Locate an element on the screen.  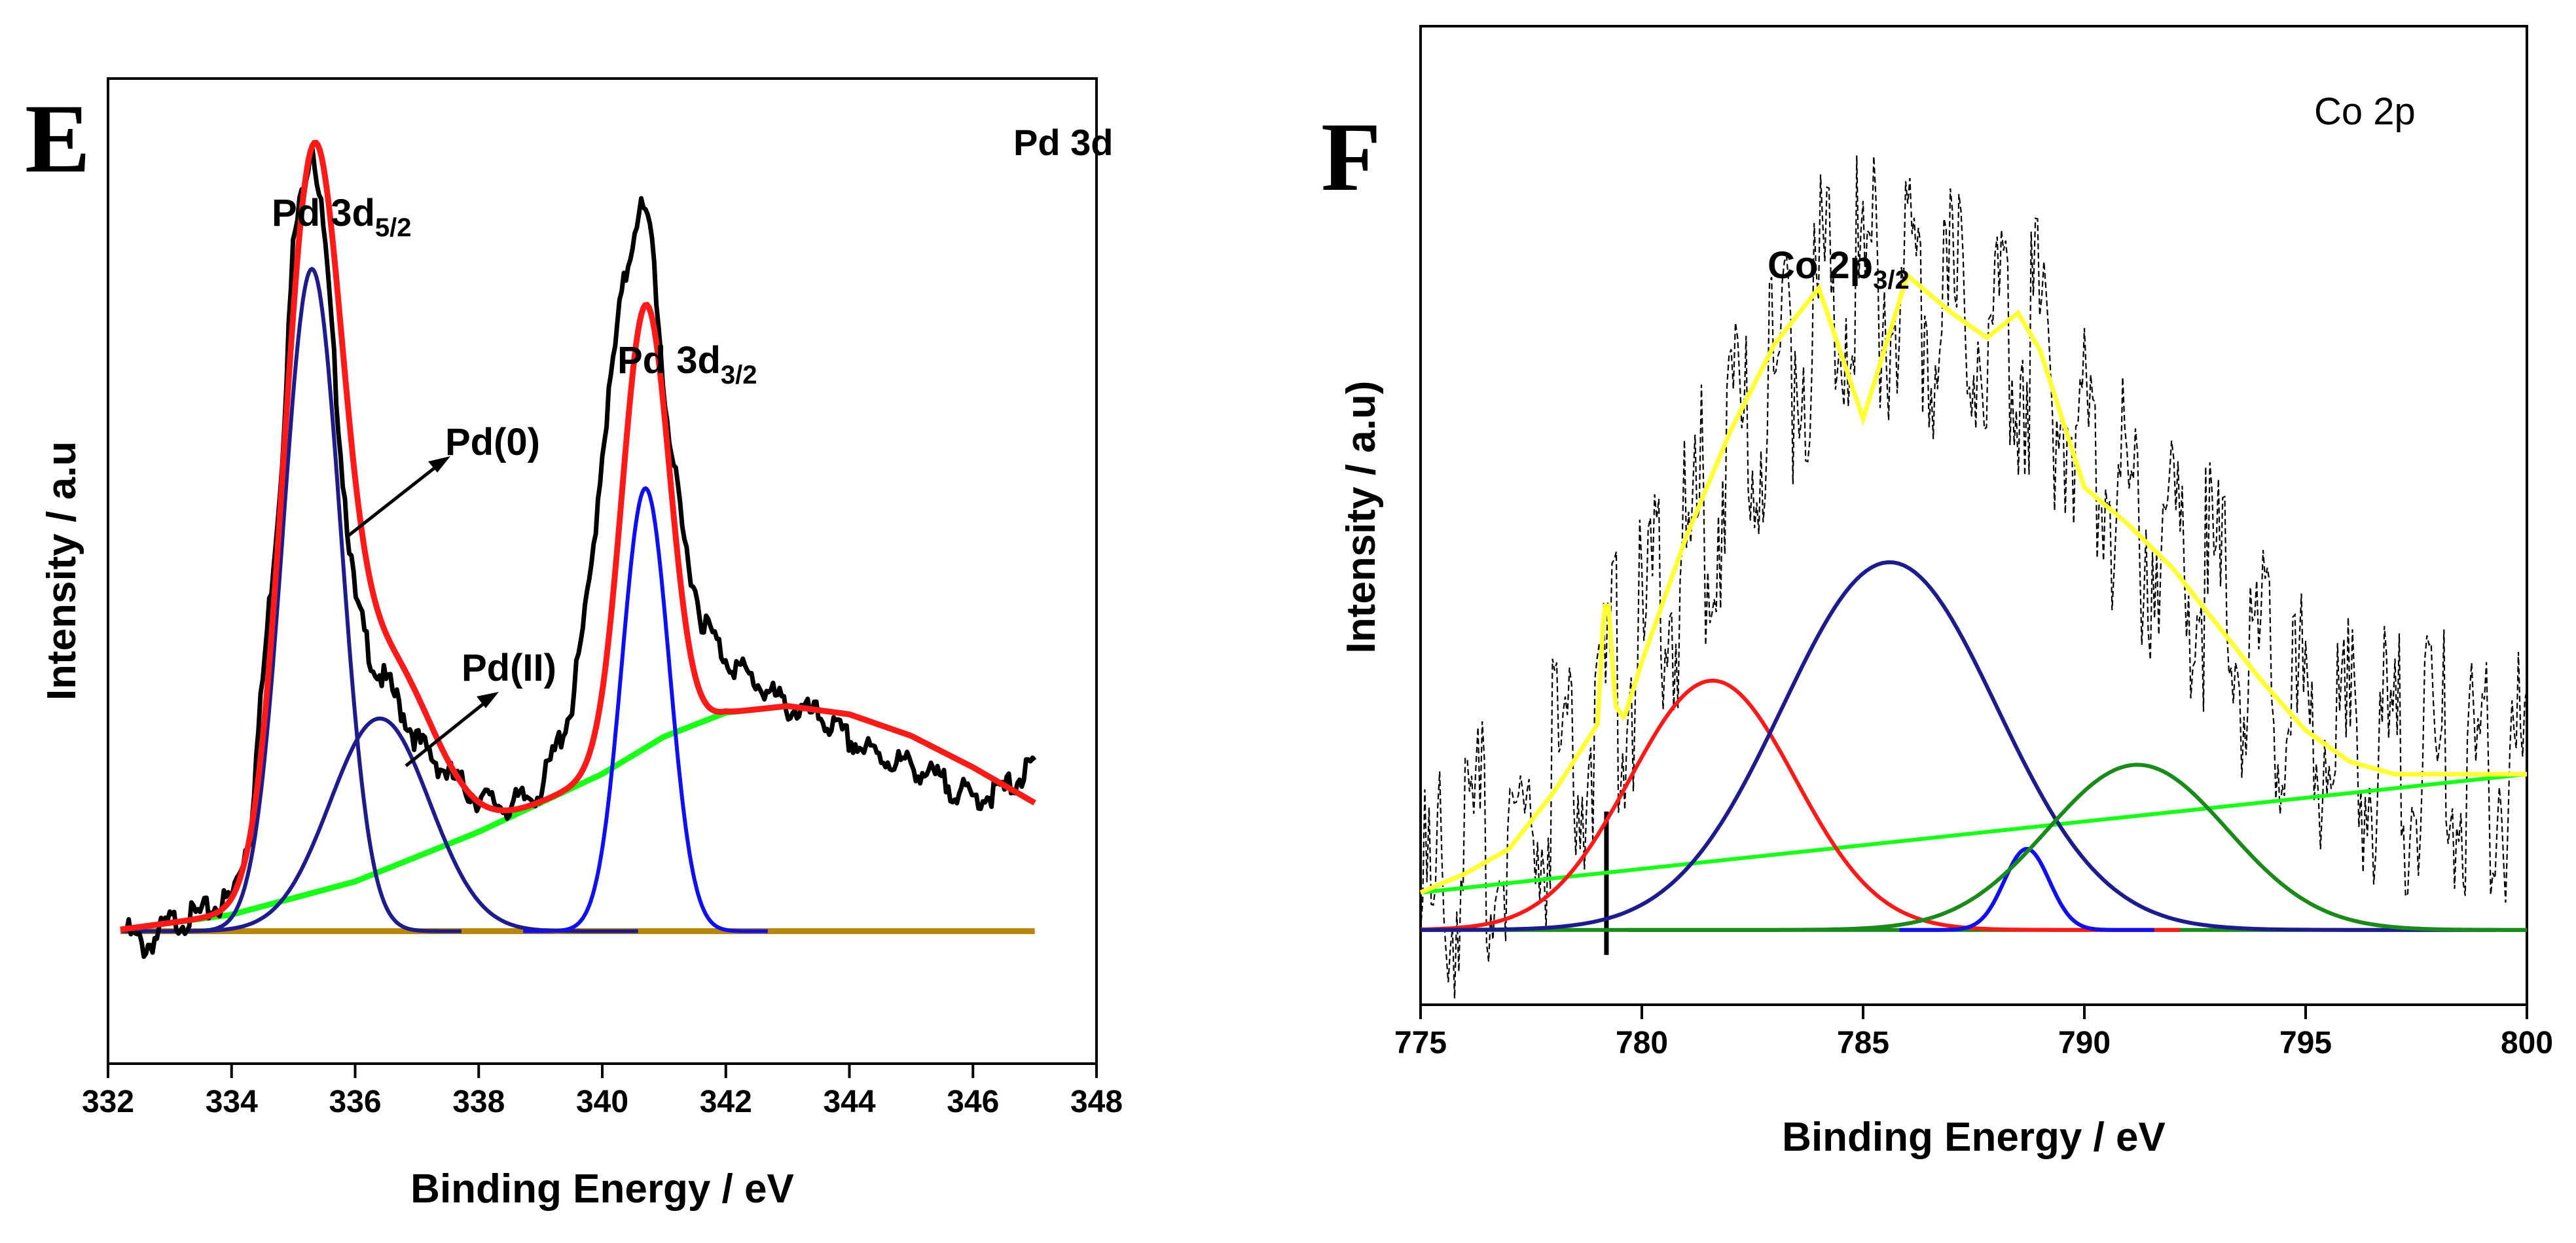
x-tick-label-785: 785 is located at coordinates (1863, 1043).